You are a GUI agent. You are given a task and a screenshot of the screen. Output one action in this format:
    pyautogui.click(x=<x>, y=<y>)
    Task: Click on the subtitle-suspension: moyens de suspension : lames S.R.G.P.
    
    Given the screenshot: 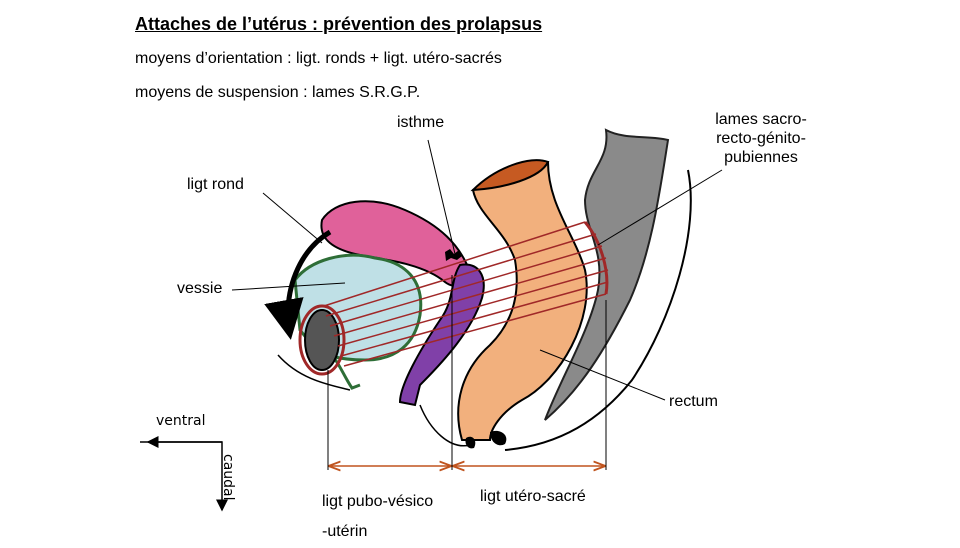 What is the action you would take?
    pyautogui.click(x=278, y=92)
    